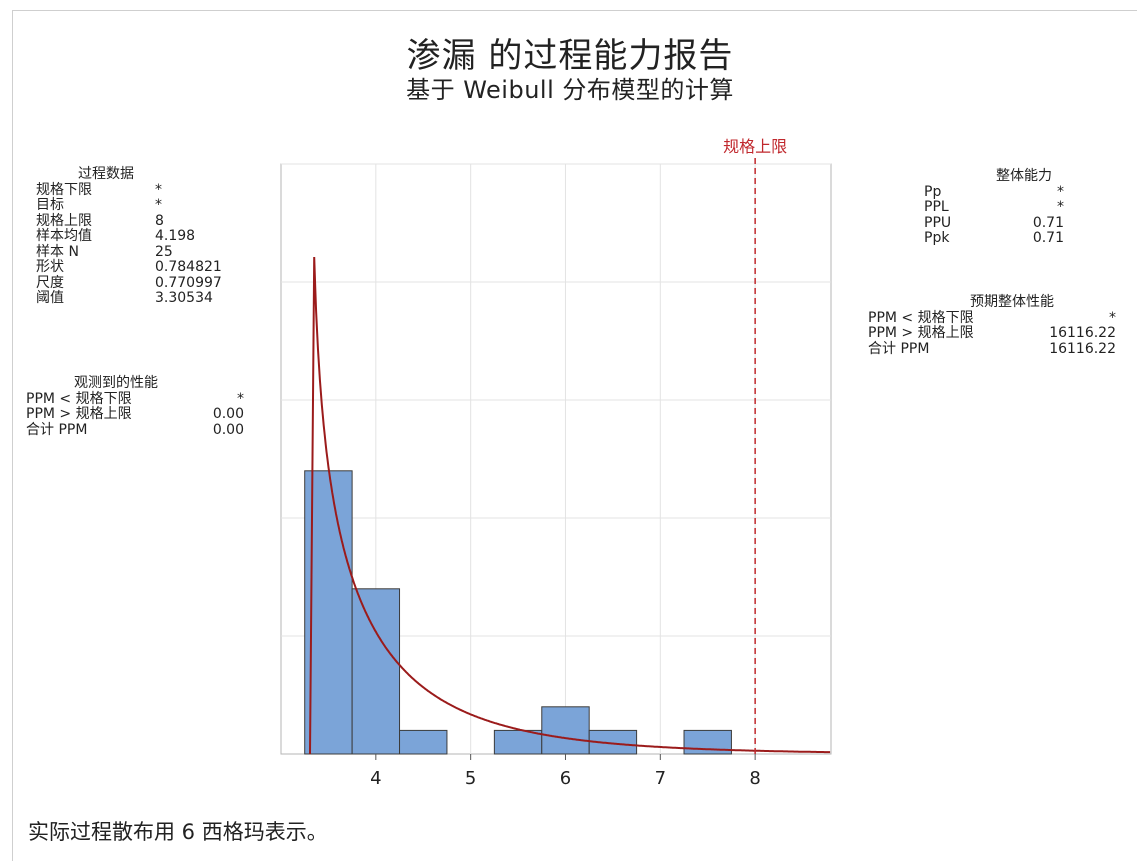 The height and width of the screenshot is (863, 1140). What do you see at coordinates (136, 252) in the screenshot?
I see `process-data-row: 样本 N 25` at bounding box center [136, 252].